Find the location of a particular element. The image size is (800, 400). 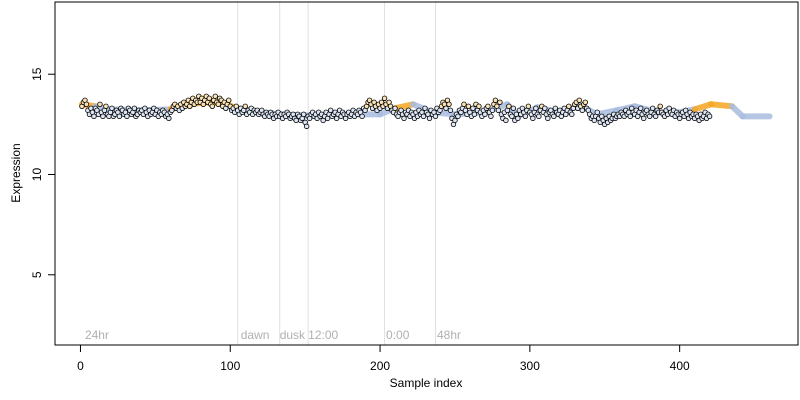

annotation-0: 24hr is located at coordinates (97, 335).